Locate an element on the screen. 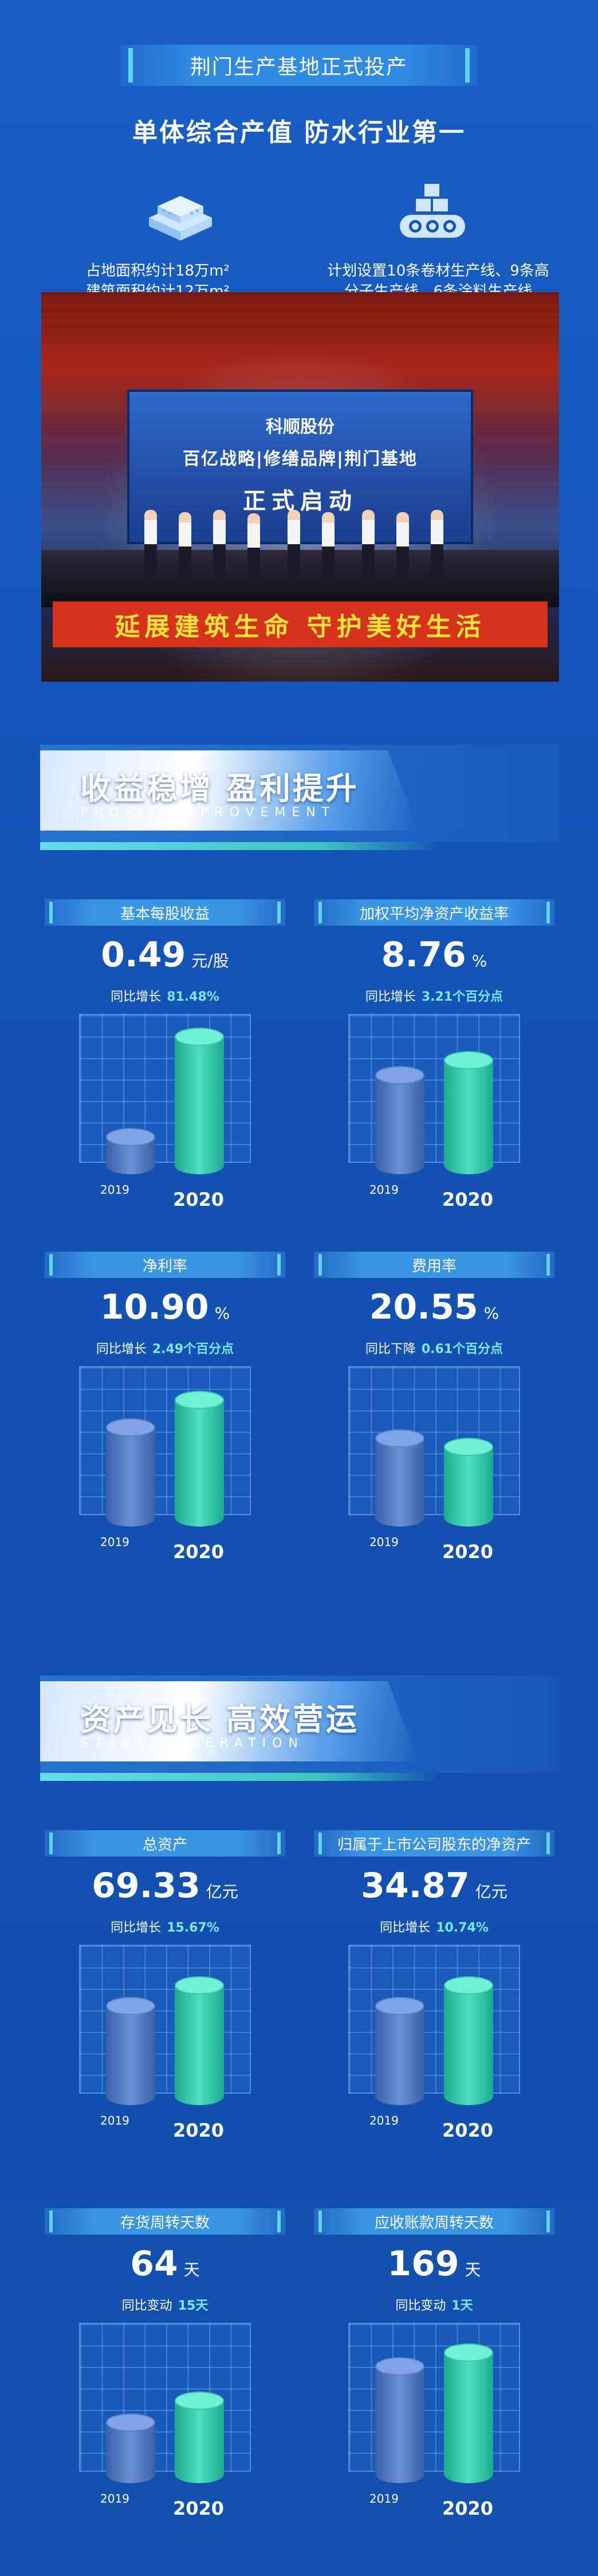  section3-accent-bar is located at coordinates (240, 1777).